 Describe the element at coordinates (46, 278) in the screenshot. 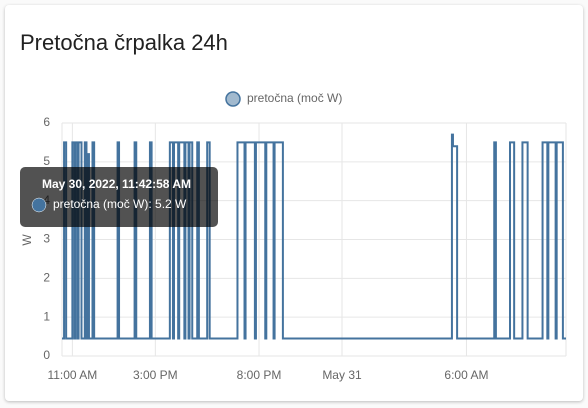

I see `y-tick-label: 2` at that location.